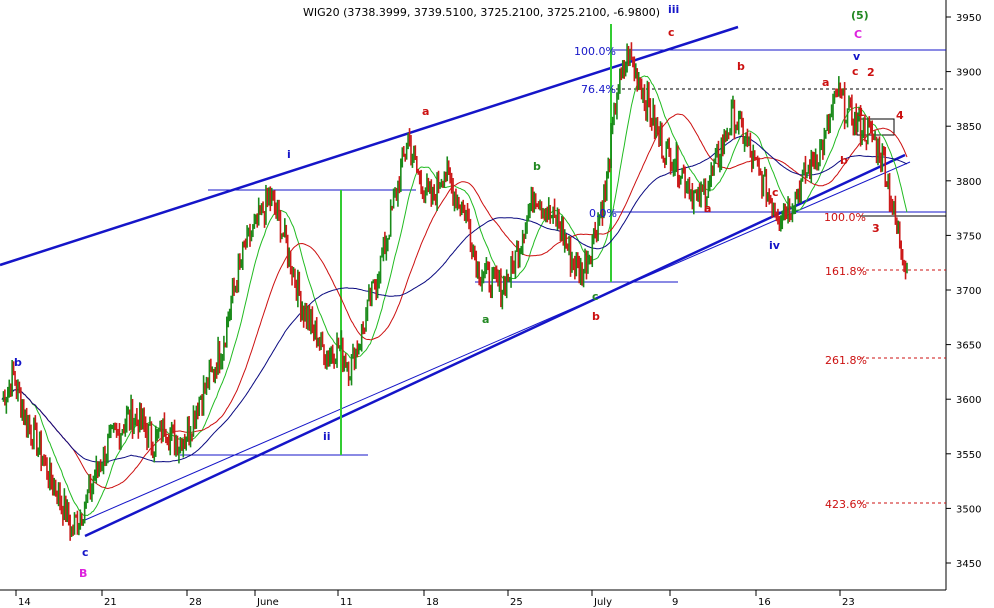 Image resolution: width=994 pixels, height=608 pixels. What do you see at coordinates (346, 602) in the screenshot?
I see `x-tick-label: 11` at bounding box center [346, 602].